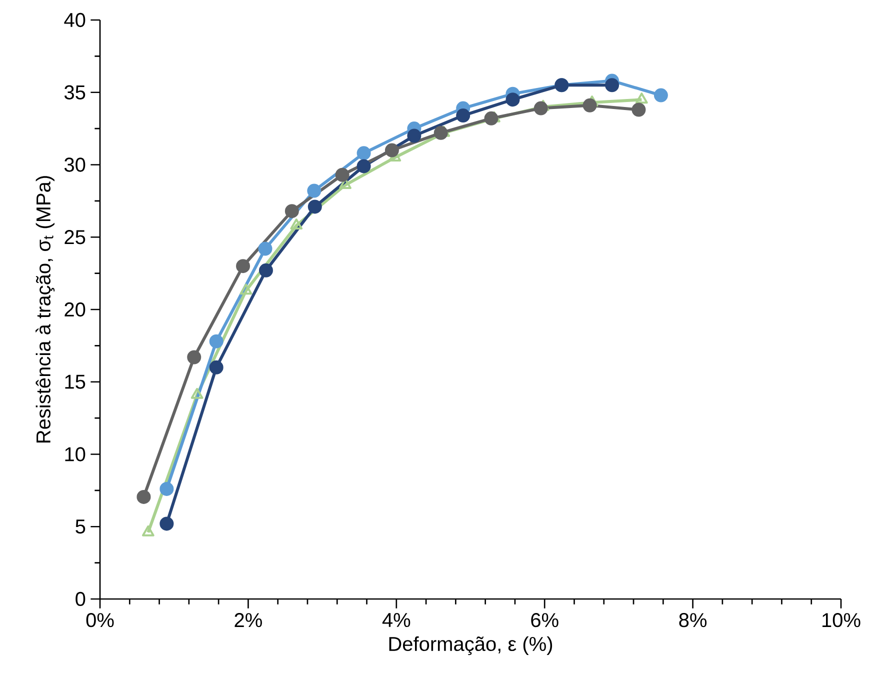 The width and height of the screenshot is (872, 689). I want to click on y-tick-label: 20, so click(75, 309).